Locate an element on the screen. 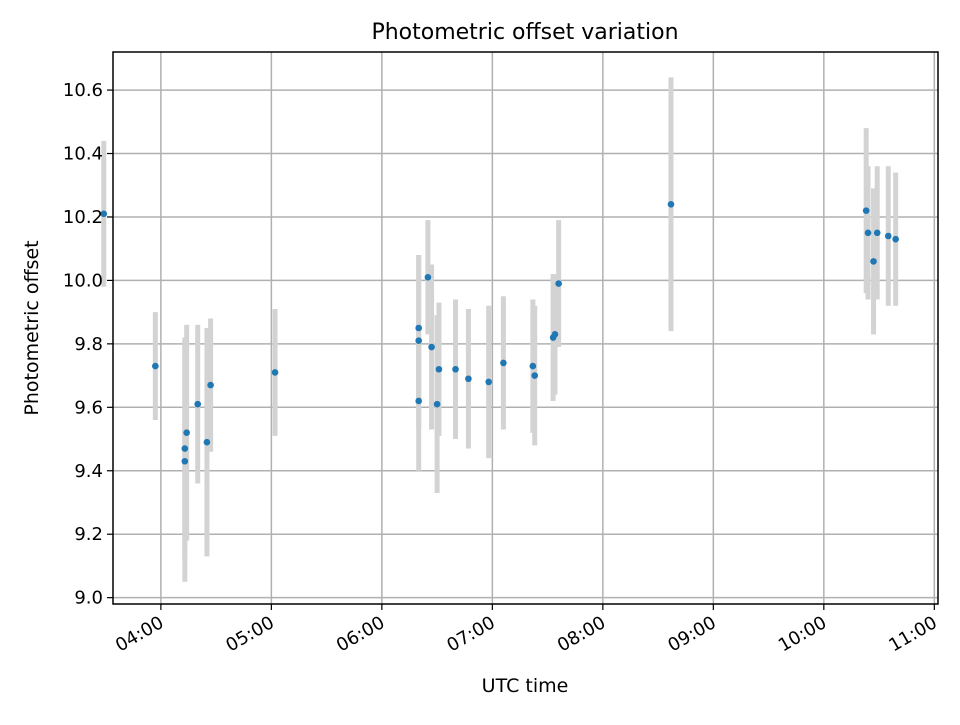 Image resolution: width=960 pixels, height=725 pixels. y-tick-label: 10.2 is located at coordinates (83, 217).